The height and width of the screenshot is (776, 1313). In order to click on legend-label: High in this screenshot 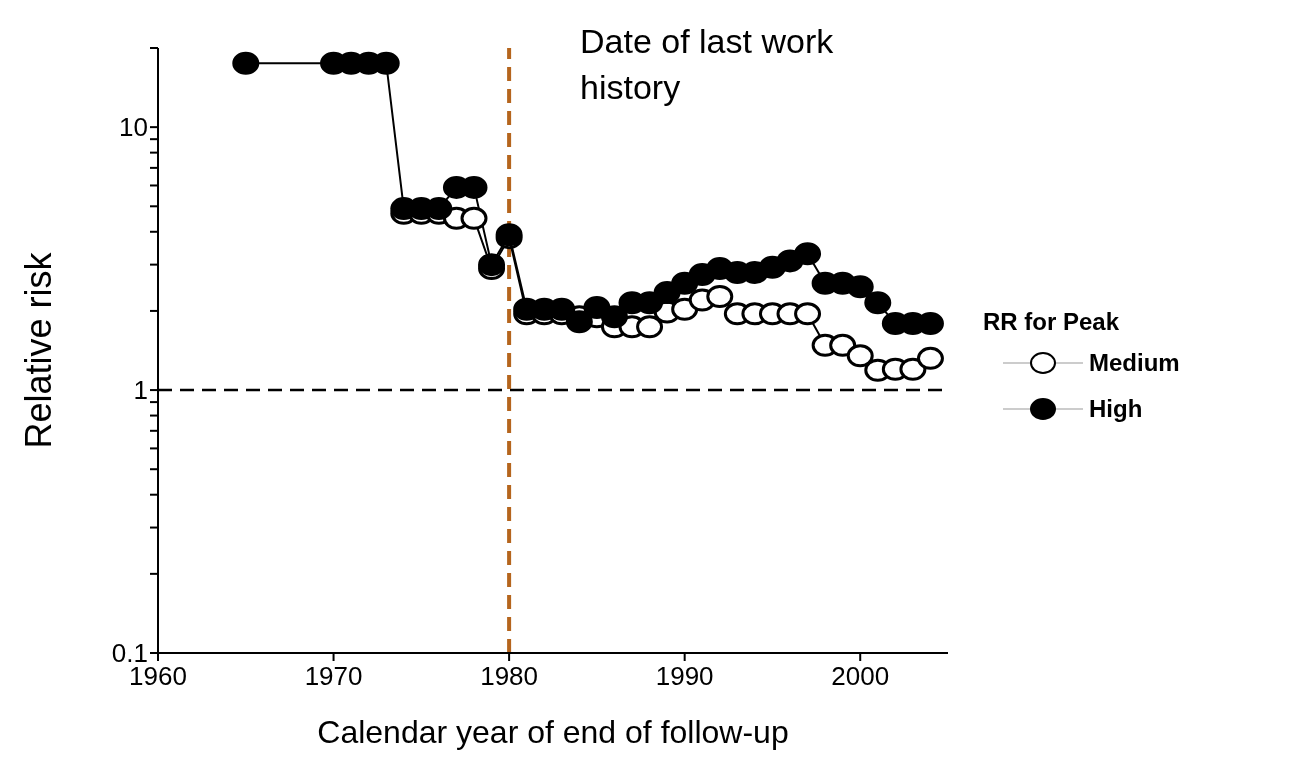, I will do `click(1116, 409)`.